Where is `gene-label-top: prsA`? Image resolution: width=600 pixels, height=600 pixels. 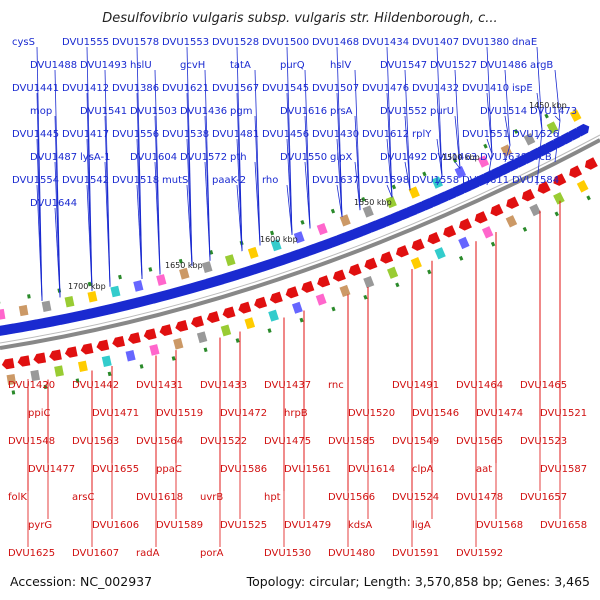
gene-label-top: prsA is located at coordinates (341, 111).